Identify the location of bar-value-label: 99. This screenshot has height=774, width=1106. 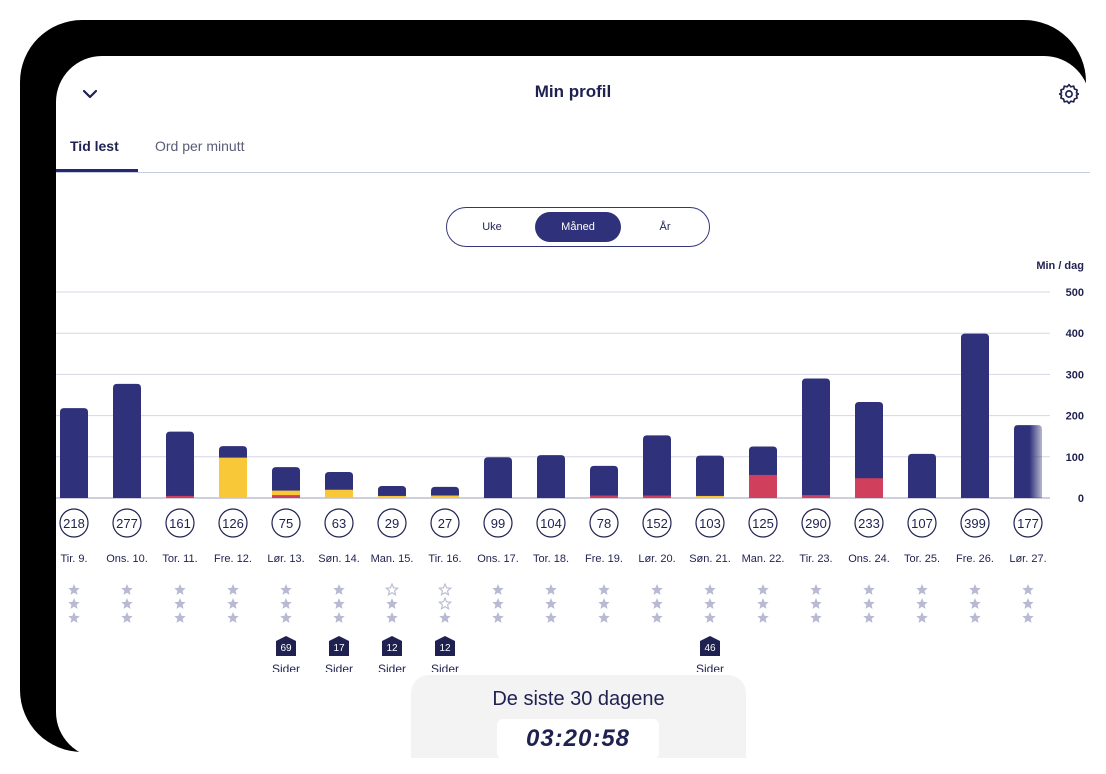
(498, 523).